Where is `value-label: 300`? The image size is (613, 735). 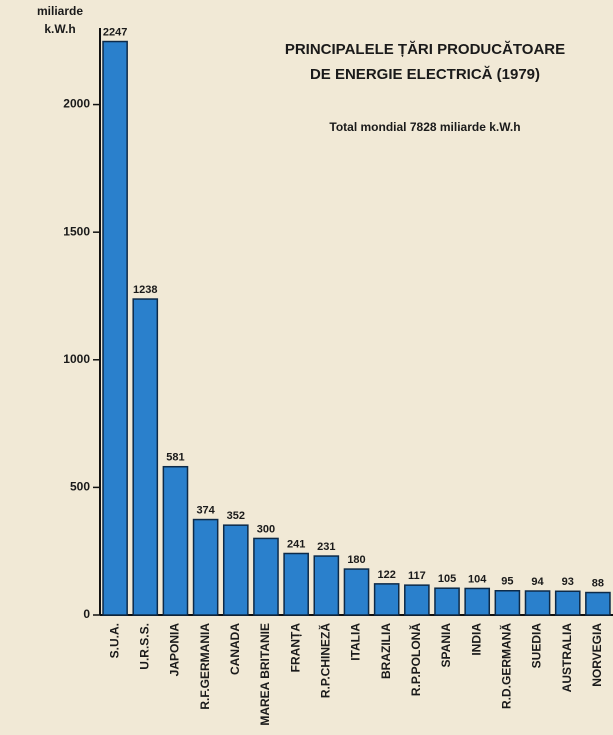 value-label: 300 is located at coordinates (266, 529).